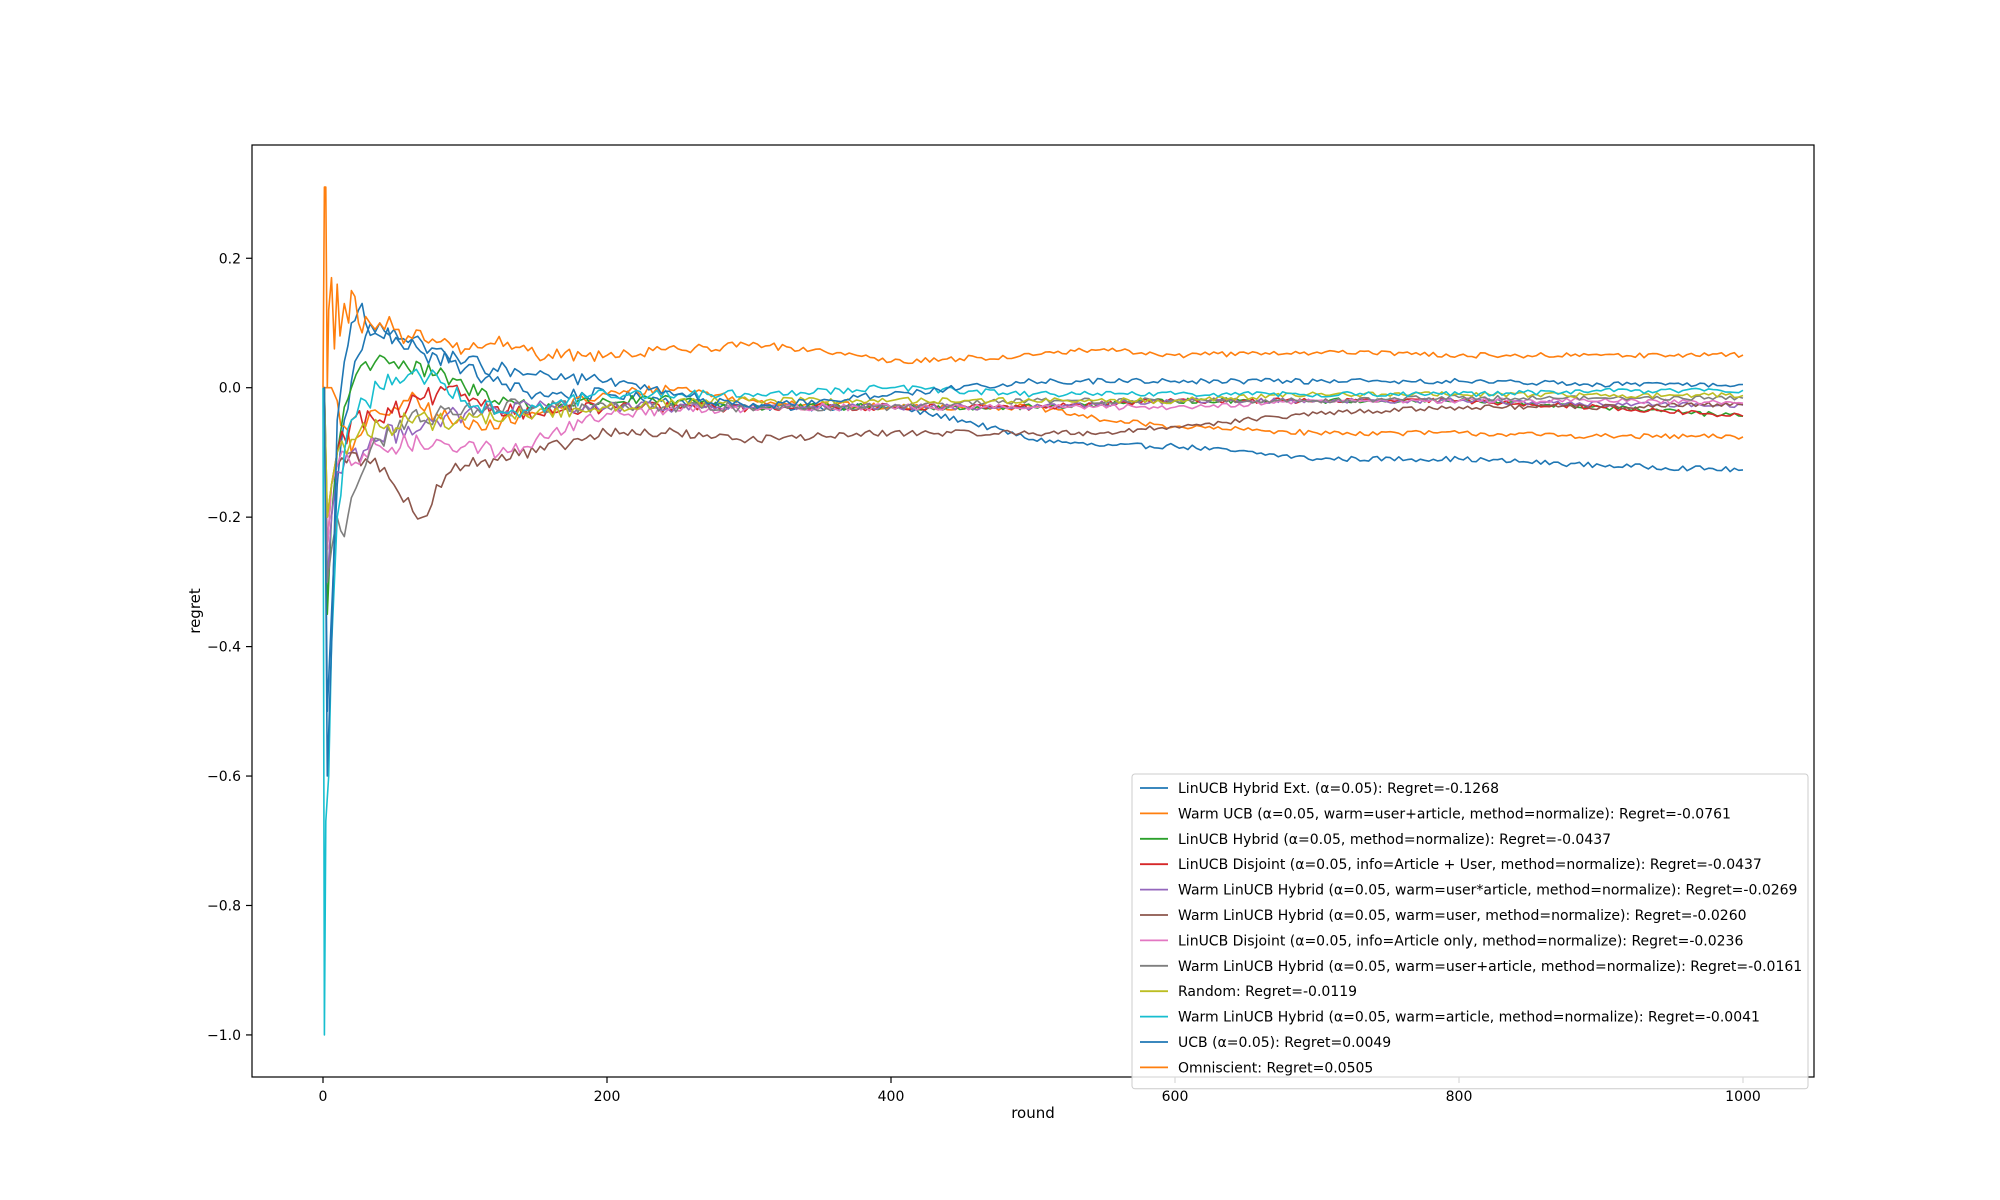  I want to click on y-tick-label: −0.6, so click(224, 777).